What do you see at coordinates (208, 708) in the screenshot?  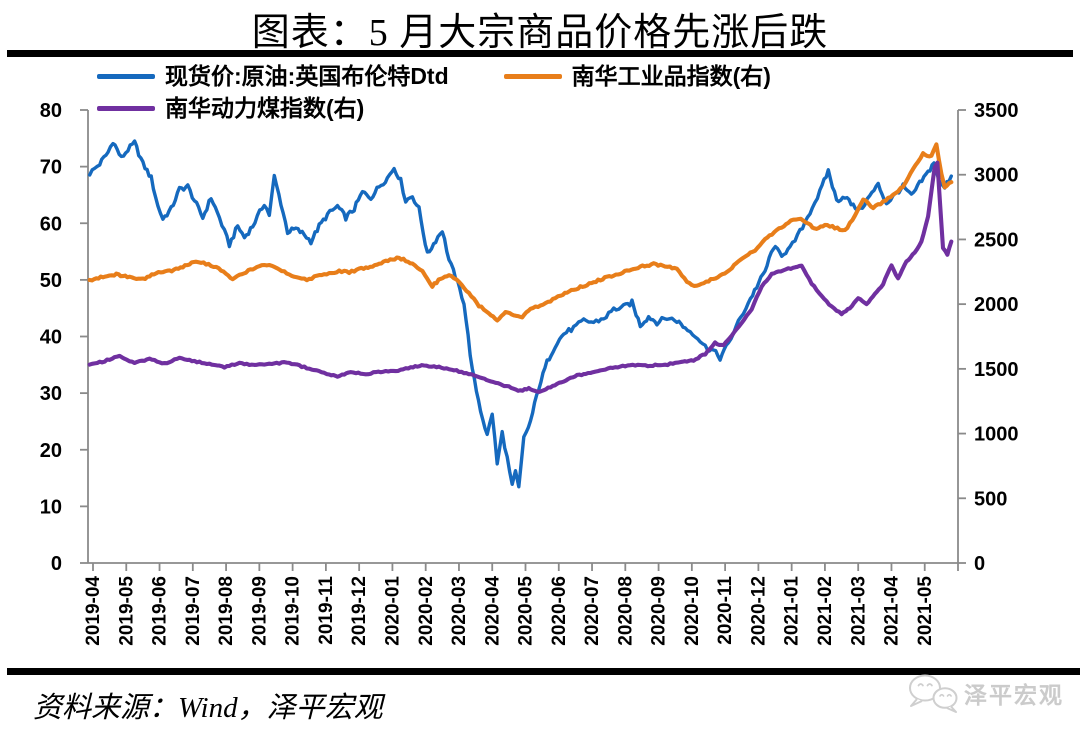 I see `source-note: 资料来源：Wind，泽平宏观` at bounding box center [208, 708].